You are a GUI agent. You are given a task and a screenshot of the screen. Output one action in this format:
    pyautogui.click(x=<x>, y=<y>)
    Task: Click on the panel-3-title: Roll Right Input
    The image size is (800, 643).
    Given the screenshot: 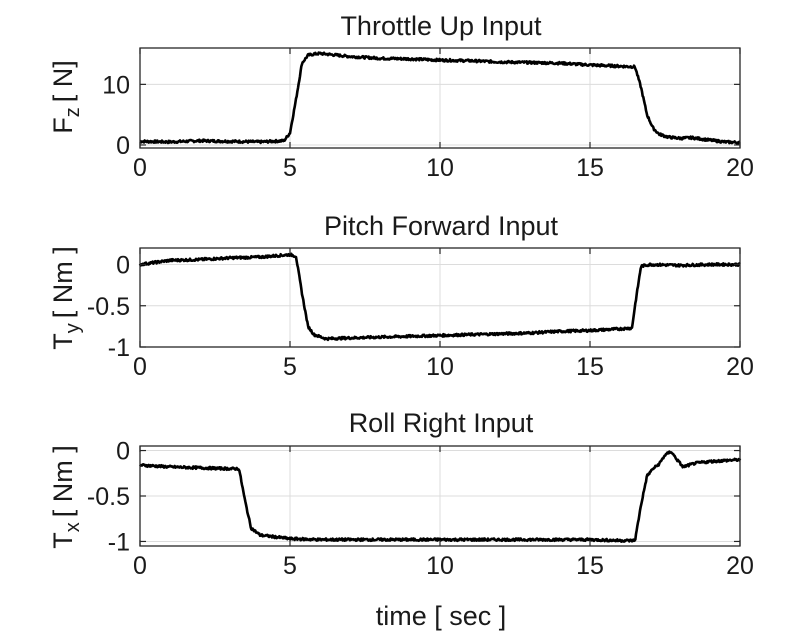 What is the action you would take?
    pyautogui.click(x=441, y=423)
    